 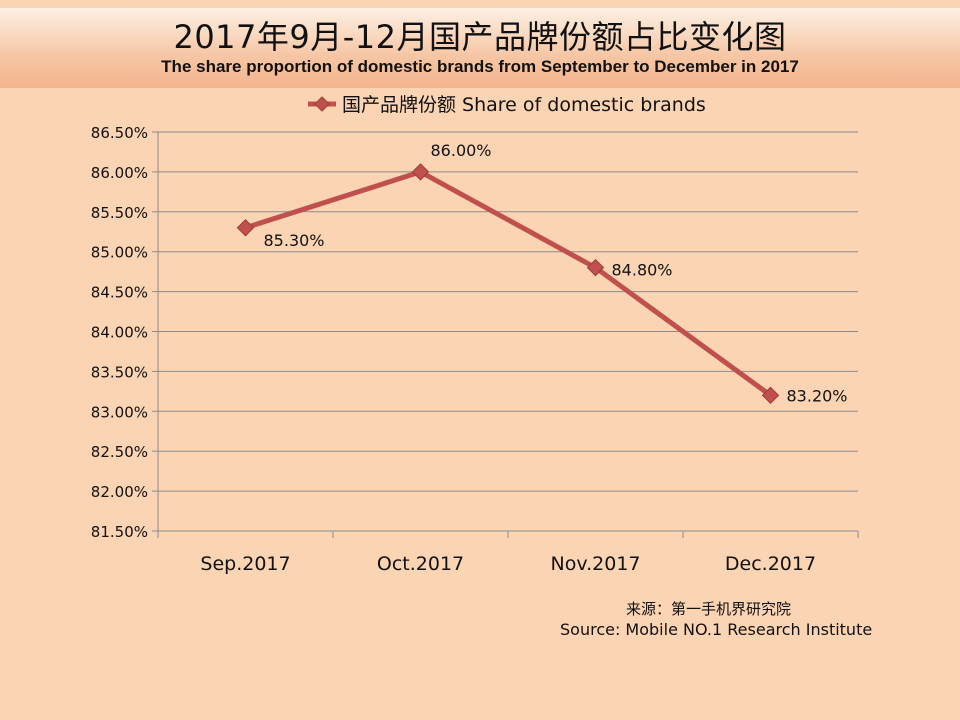 I want to click on y-tick-label: 84.00%, so click(x=119, y=333).